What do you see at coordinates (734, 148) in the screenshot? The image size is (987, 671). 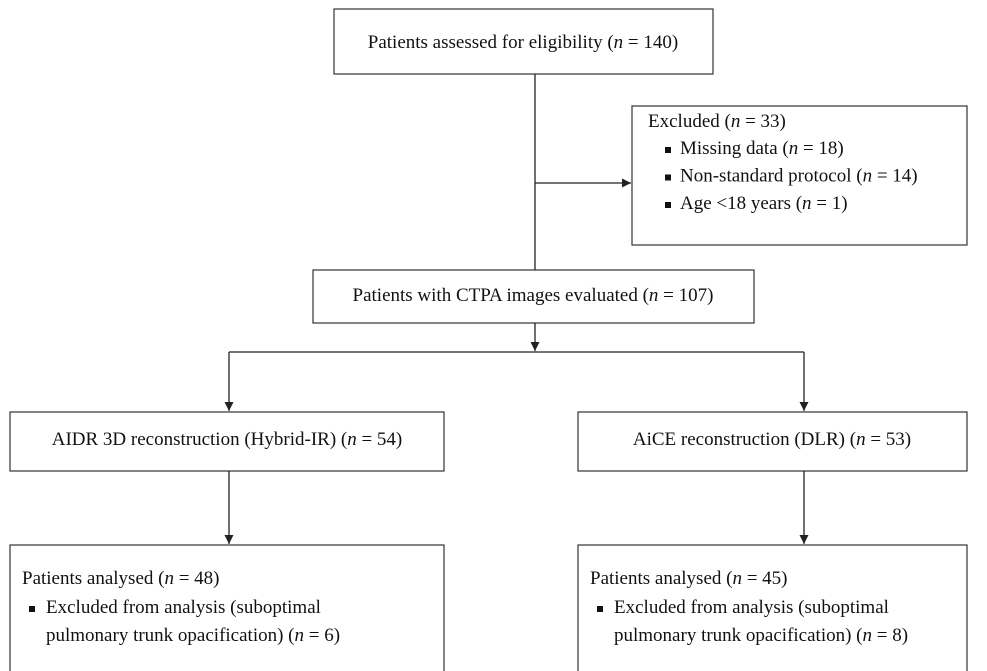 I see `text-segment: Missing data (` at bounding box center [734, 148].